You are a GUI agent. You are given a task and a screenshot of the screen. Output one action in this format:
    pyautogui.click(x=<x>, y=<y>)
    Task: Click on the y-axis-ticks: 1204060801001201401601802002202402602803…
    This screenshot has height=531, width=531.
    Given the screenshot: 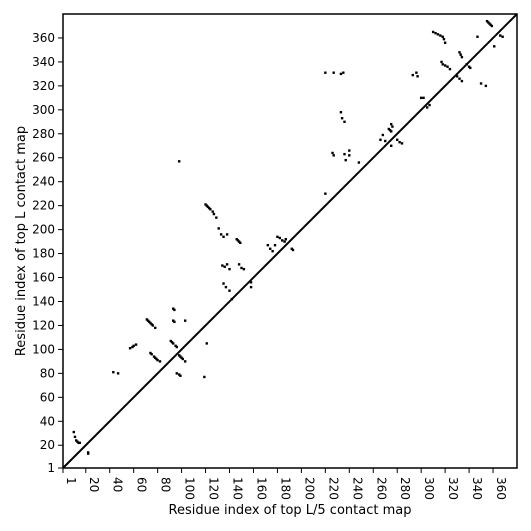 What is the action you would take?
    pyautogui.click(x=47, y=253)
    